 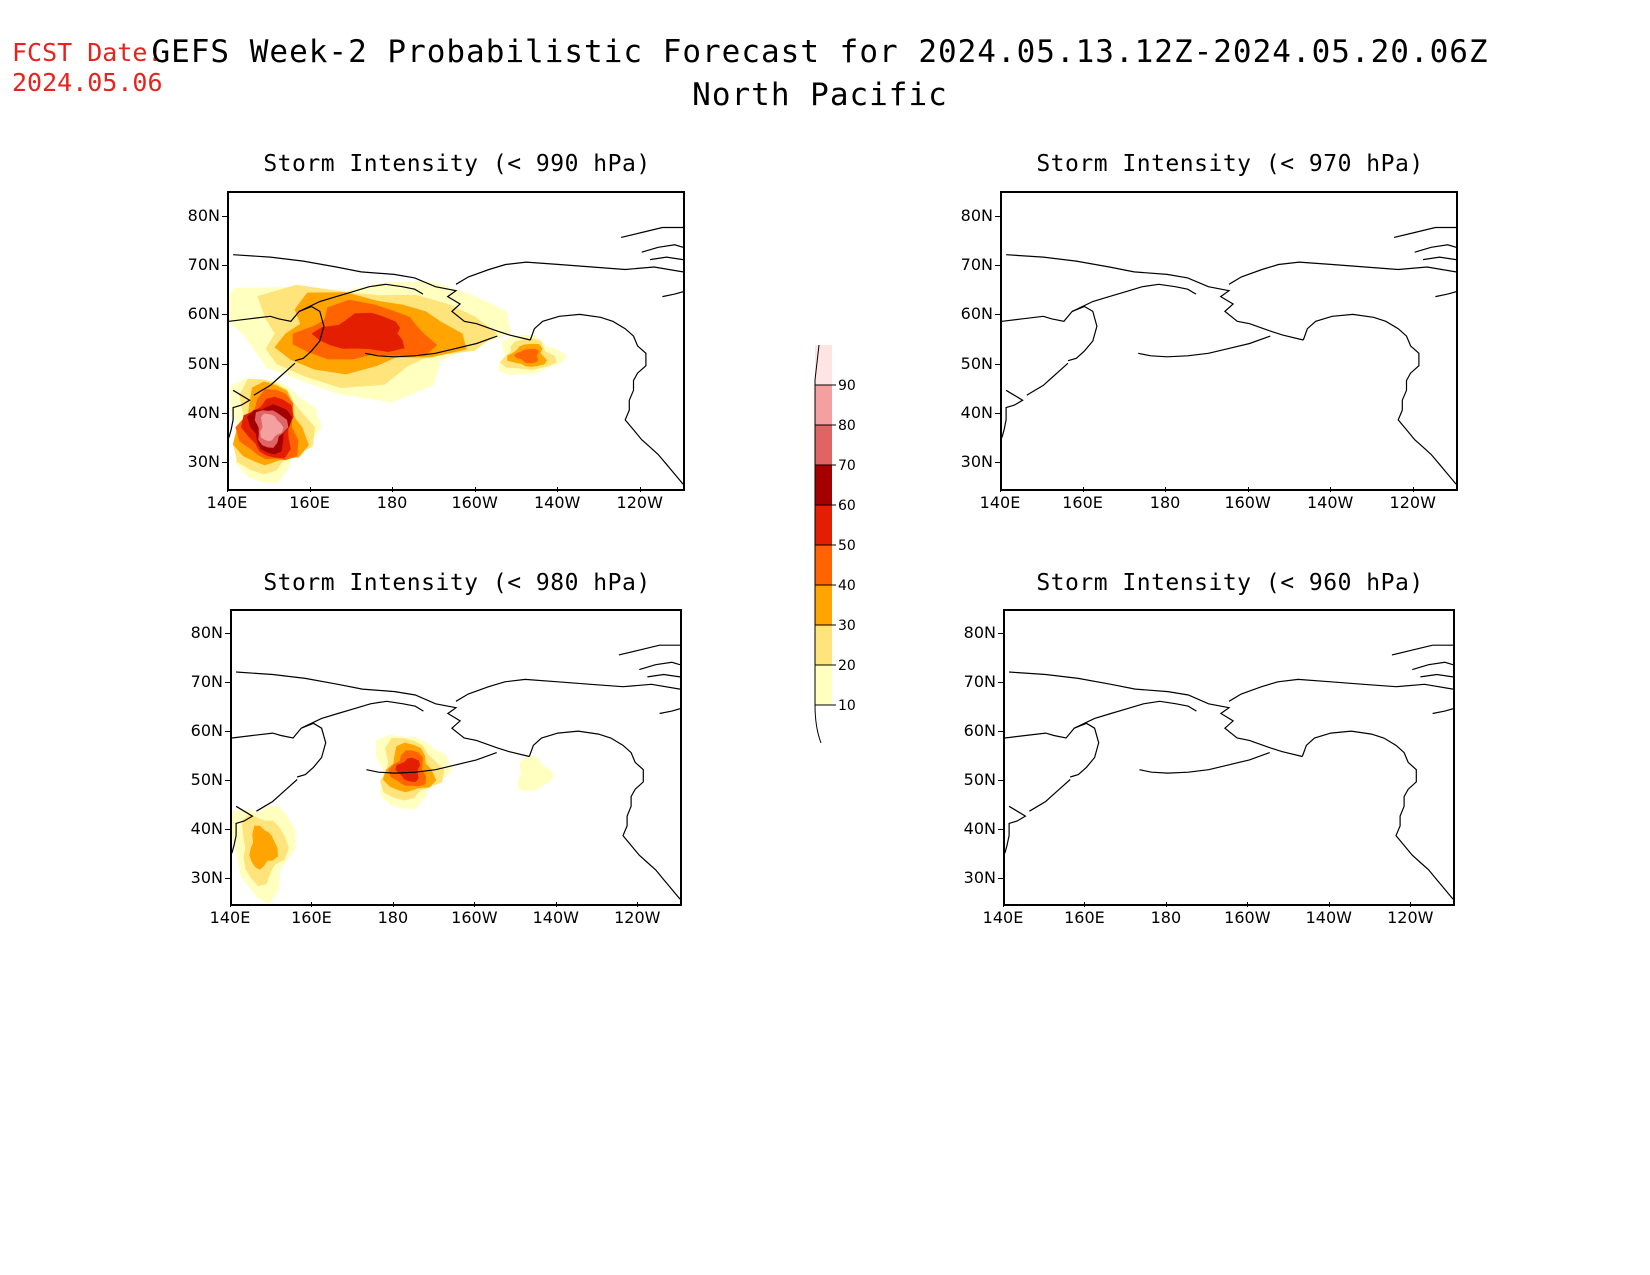 I want to click on colorbar-label: 10, so click(x=847, y=706).